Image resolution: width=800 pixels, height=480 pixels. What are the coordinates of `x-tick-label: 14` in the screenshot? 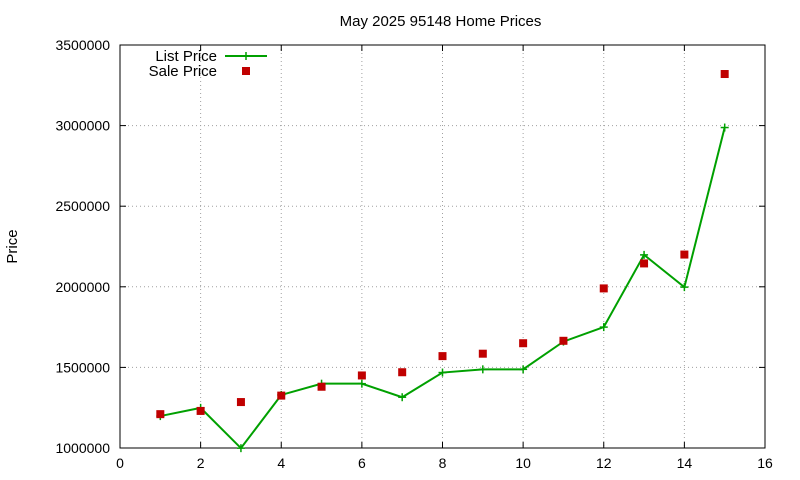 It's located at (685, 463).